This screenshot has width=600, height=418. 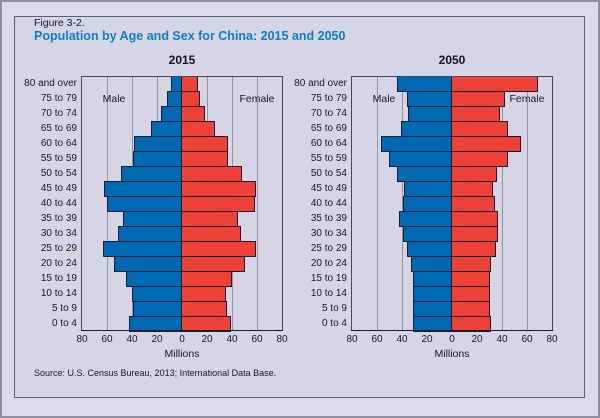 I want to click on age-group-label: 80 and over, so click(x=320, y=83).